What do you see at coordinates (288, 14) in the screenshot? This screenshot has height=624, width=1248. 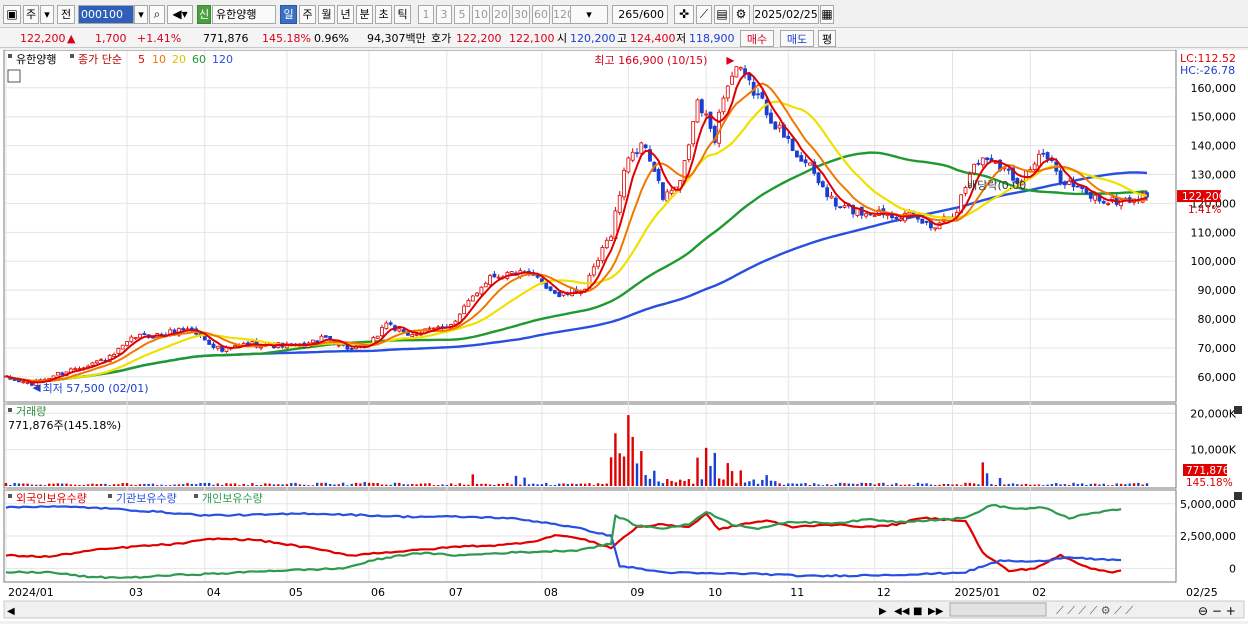 I see `period-tab: 일` at bounding box center [288, 14].